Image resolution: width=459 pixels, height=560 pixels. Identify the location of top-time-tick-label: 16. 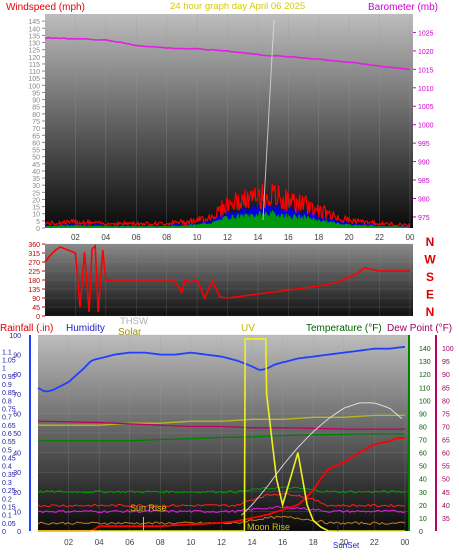
(288, 237).